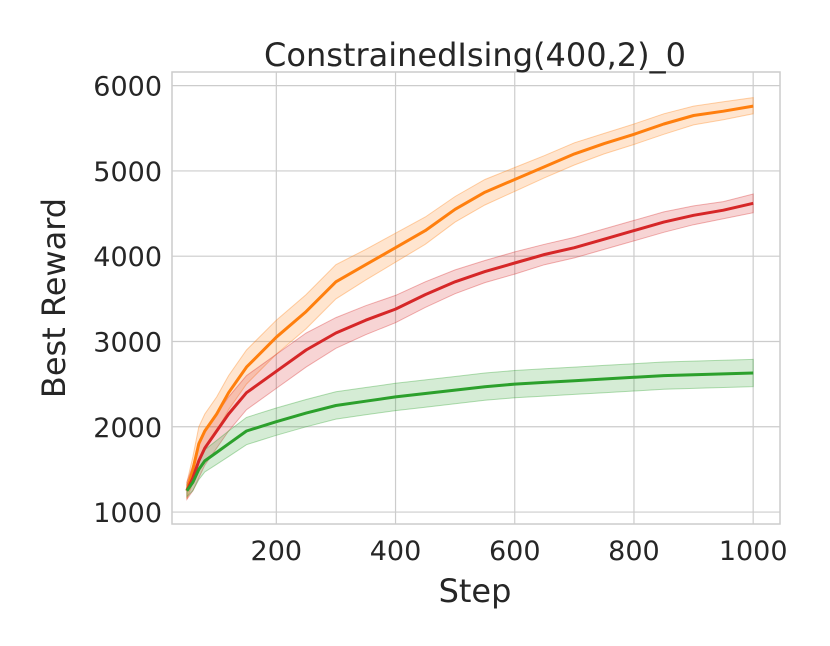  What do you see at coordinates (127, 428) in the screenshot?
I see `y-tick-label: 2000` at bounding box center [127, 428].